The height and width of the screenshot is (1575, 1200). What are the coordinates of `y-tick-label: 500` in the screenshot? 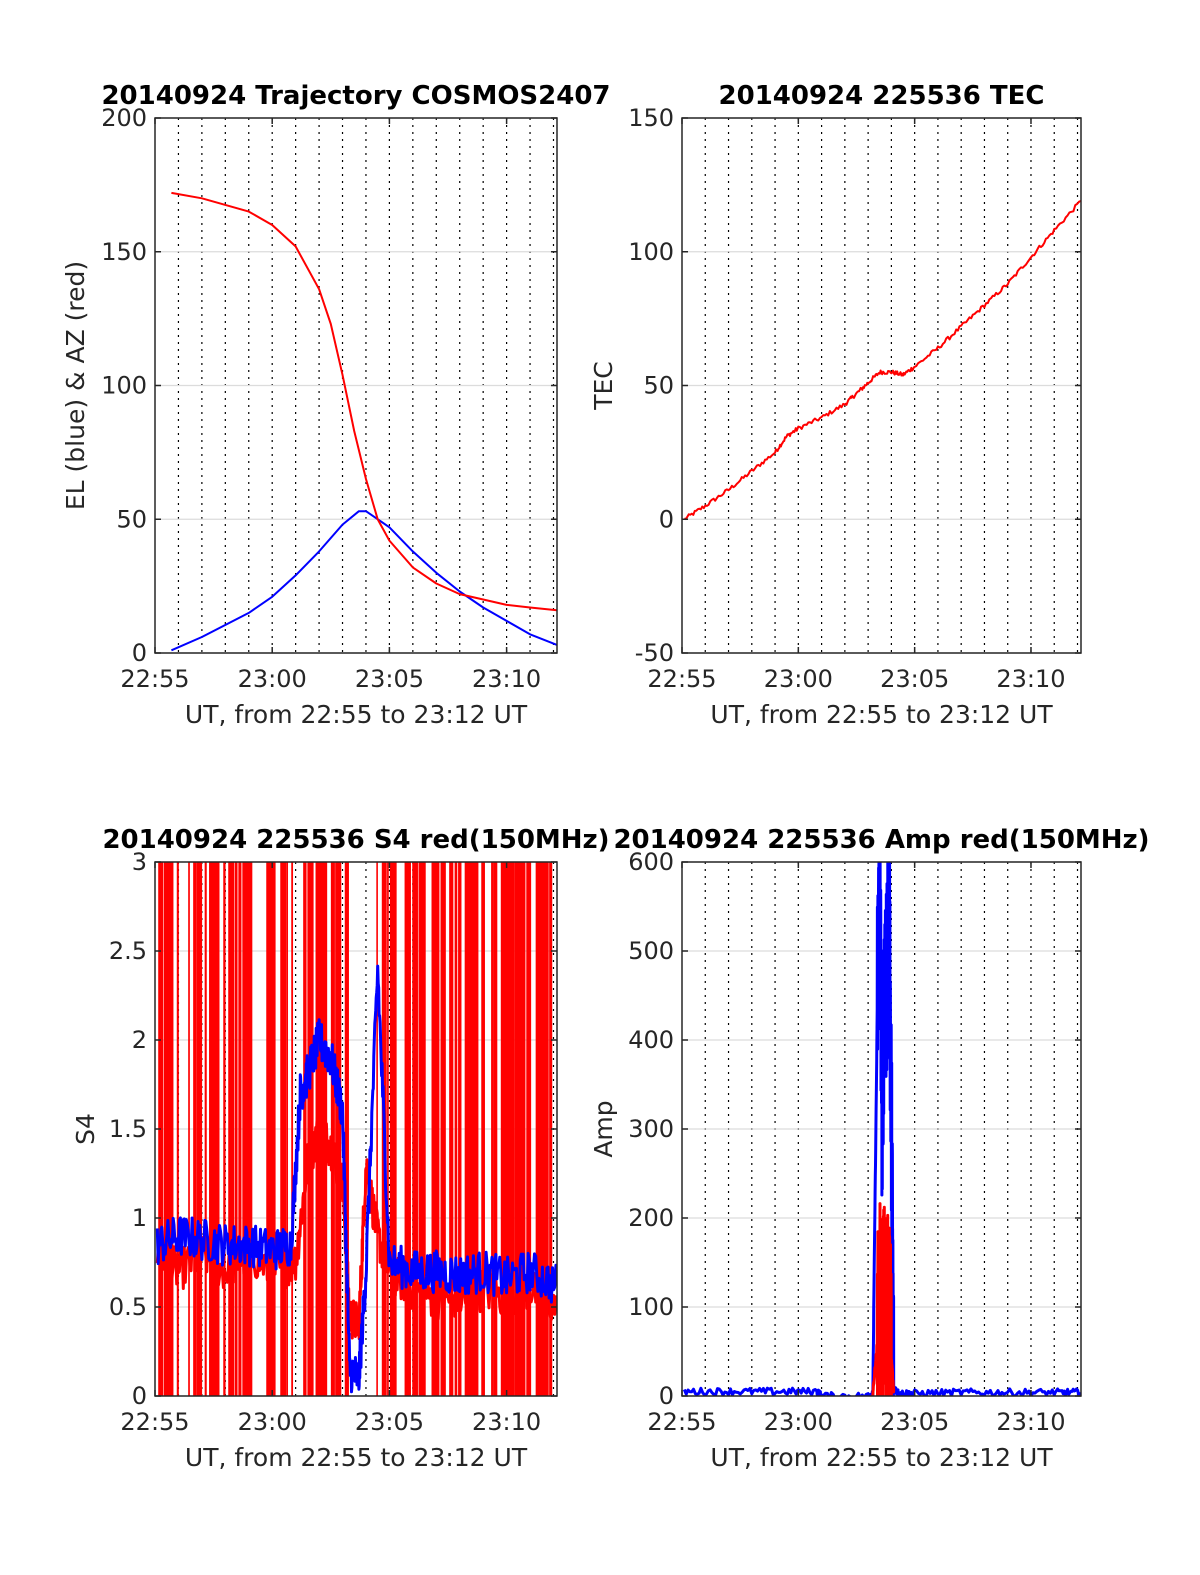 It's located at (651, 951).